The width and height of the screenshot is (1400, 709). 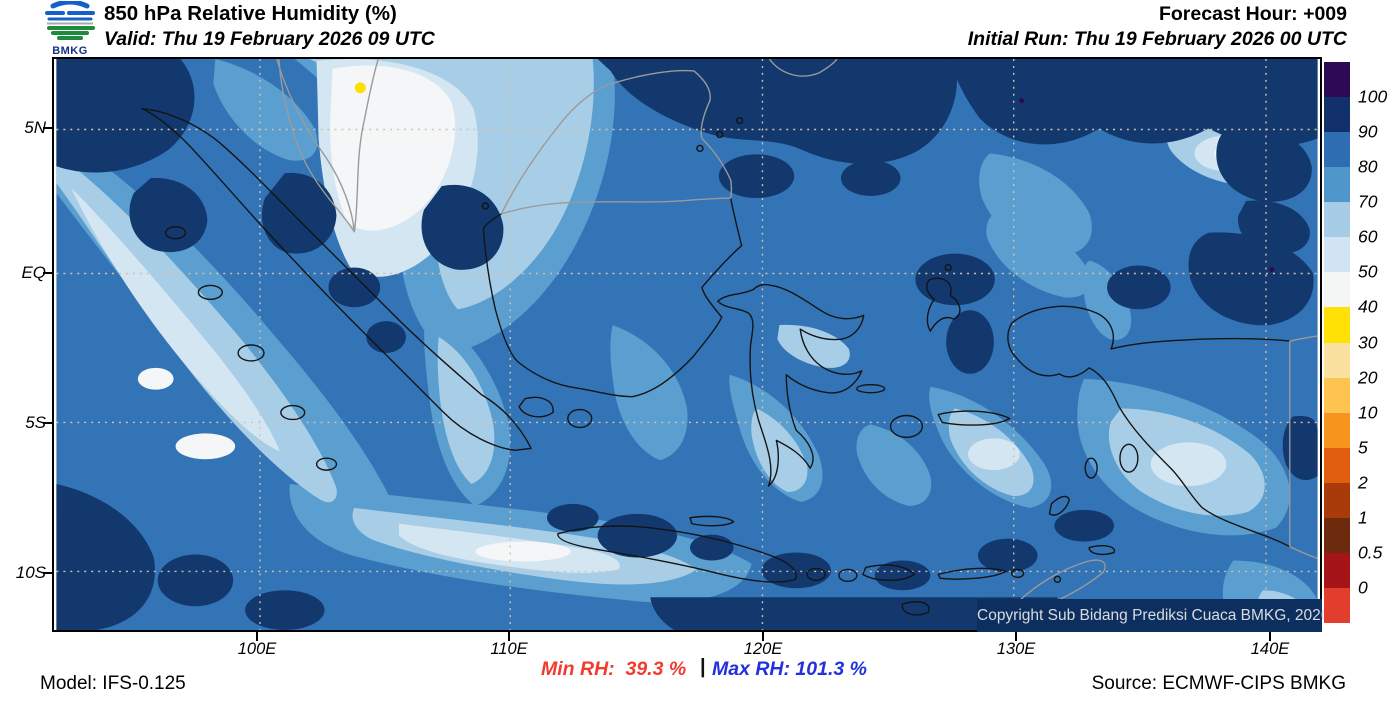 What do you see at coordinates (30, 572) in the screenshot?
I see `lat-label-10s: 10S` at bounding box center [30, 572].